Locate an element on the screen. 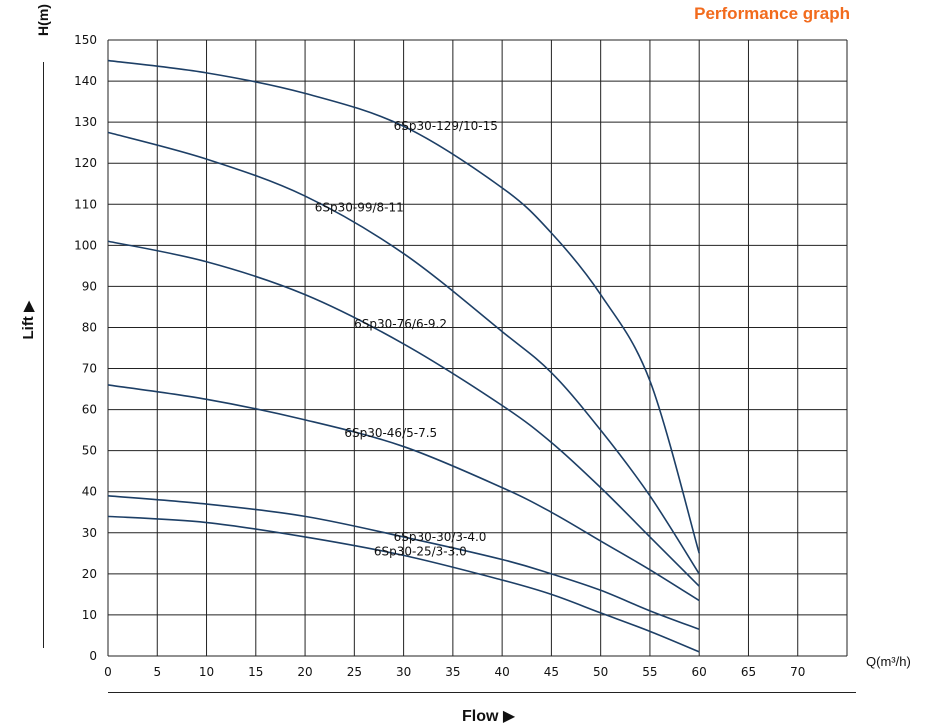 The image size is (945, 727). x-tick-label: 25 is located at coordinates (354, 672).